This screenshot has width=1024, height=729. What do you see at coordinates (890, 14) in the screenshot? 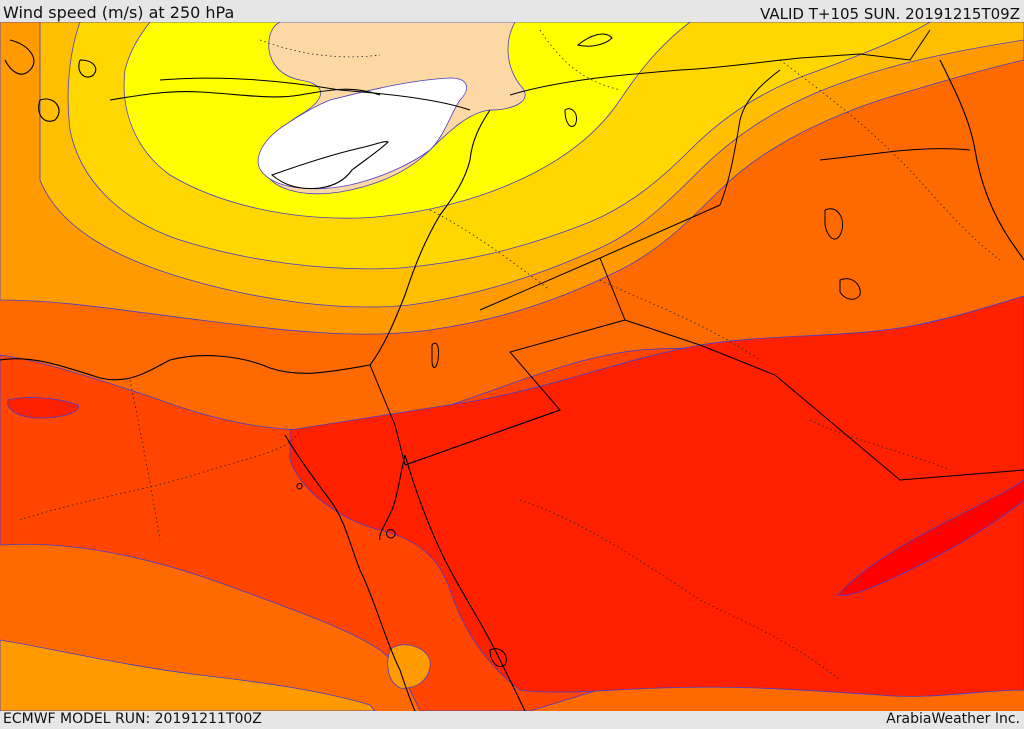
I see `valid-time: VALID T+105 SUN. 20191215T09Z` at bounding box center [890, 14].